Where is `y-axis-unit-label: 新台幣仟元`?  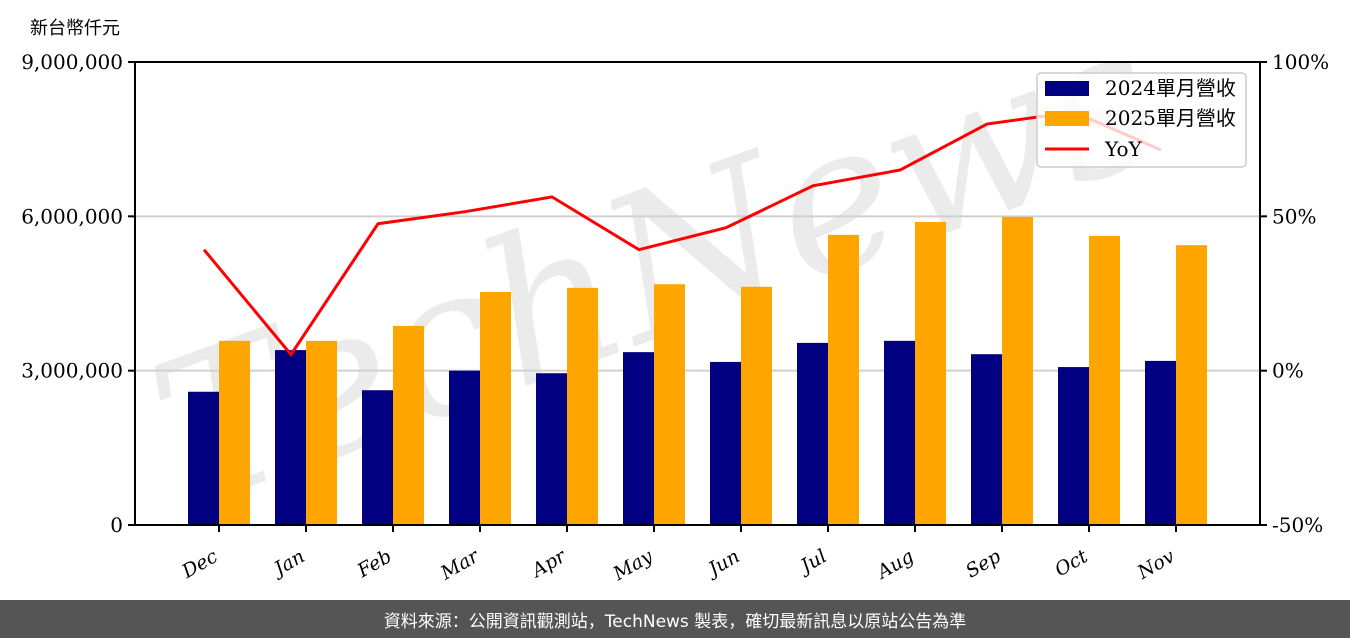 y-axis-unit-label: 新台幣仟元 is located at coordinates (75, 28).